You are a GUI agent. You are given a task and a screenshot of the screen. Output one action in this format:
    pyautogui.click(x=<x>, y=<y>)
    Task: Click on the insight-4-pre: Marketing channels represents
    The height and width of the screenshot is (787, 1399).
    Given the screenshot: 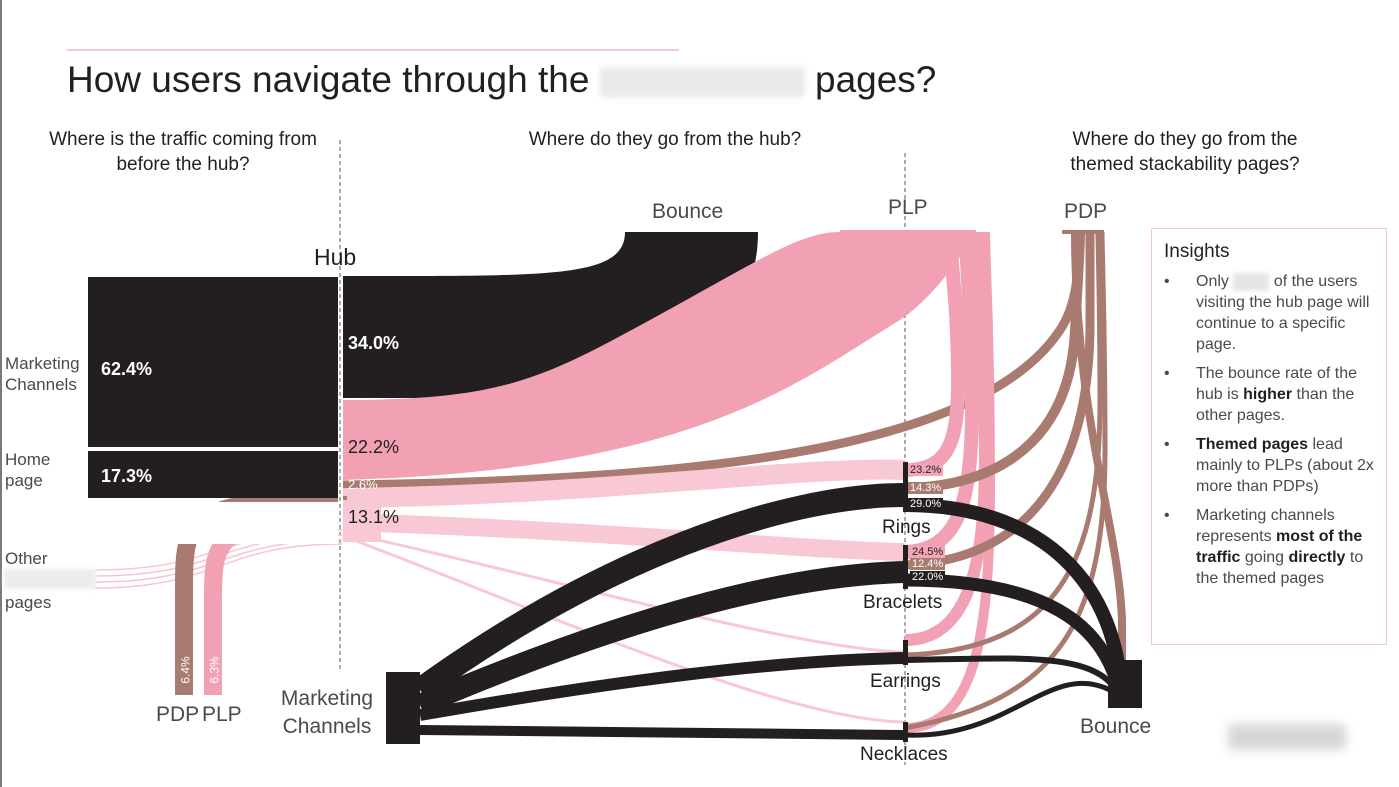 What is the action you would take?
    pyautogui.click(x=1265, y=526)
    